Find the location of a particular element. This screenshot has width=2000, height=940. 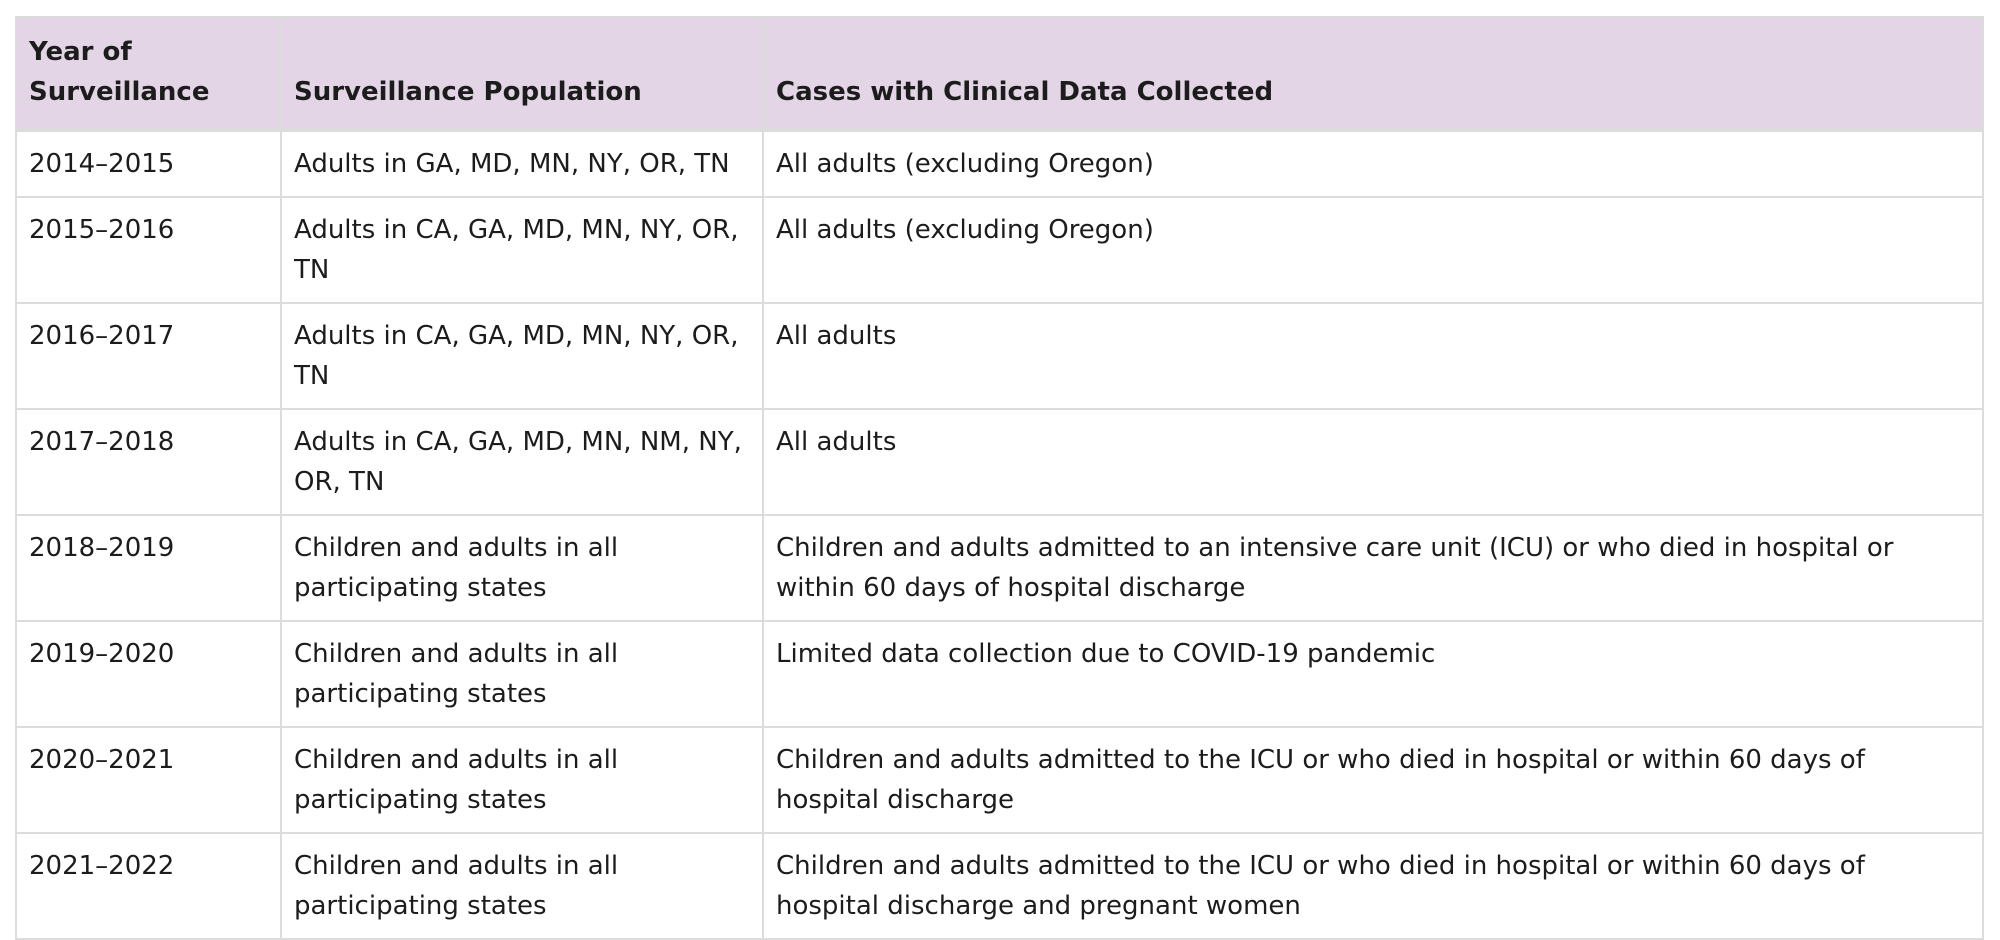

cell-year: 2016–2017 is located at coordinates (148, 356).